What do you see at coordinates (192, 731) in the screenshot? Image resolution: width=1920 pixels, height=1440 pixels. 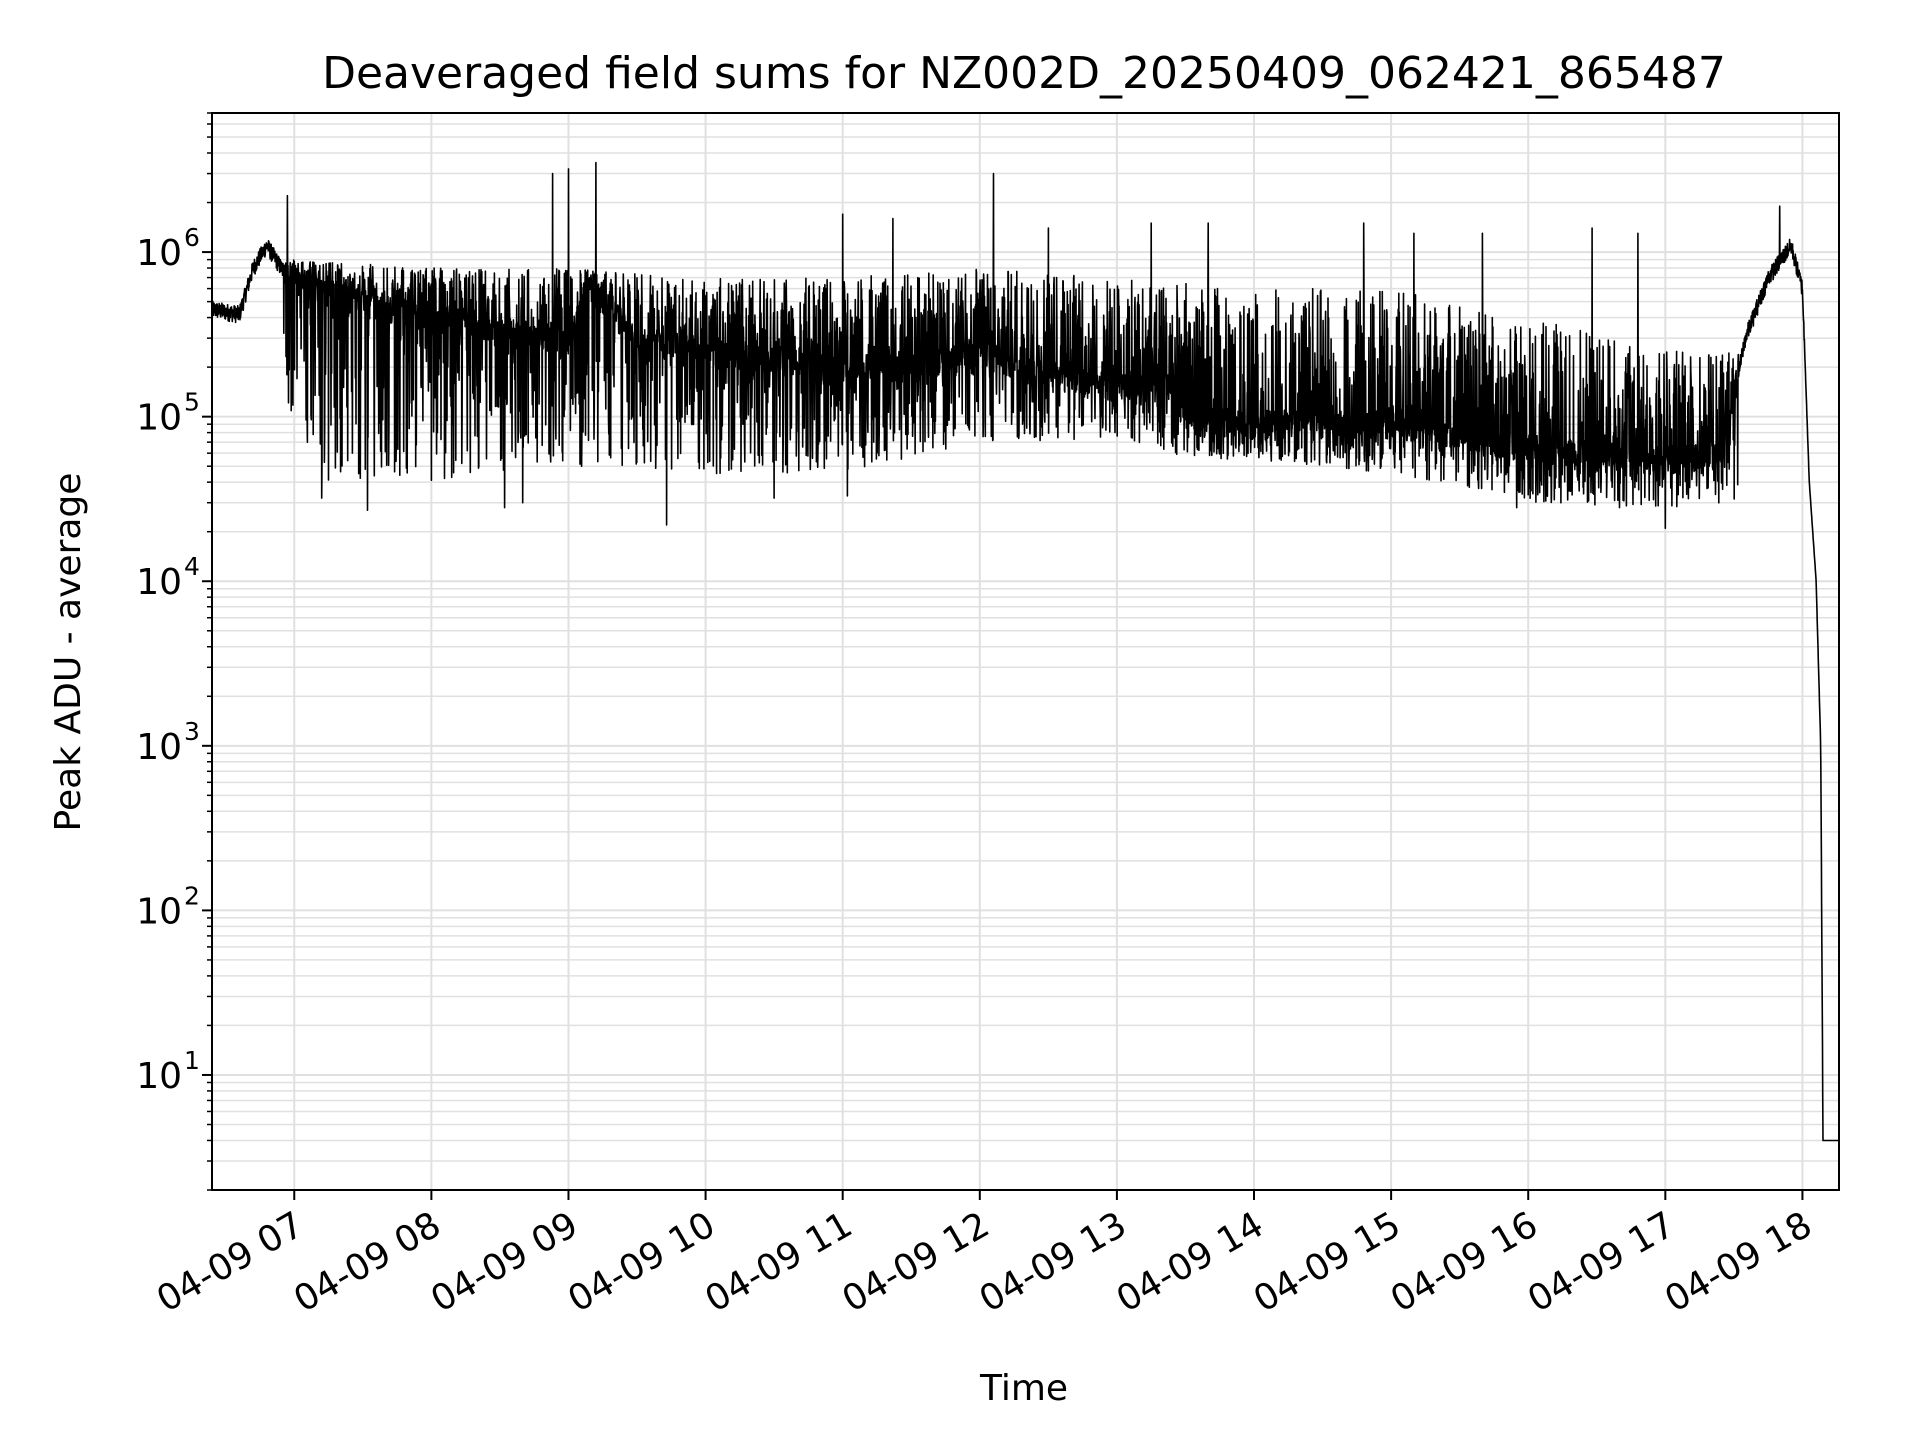 I see `y-tick-exponent: 3` at bounding box center [192, 731].